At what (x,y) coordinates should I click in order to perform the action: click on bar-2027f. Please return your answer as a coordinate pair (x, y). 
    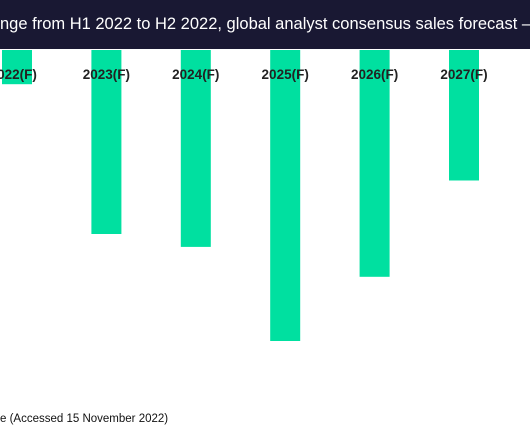
    Looking at the image, I should click on (464, 115).